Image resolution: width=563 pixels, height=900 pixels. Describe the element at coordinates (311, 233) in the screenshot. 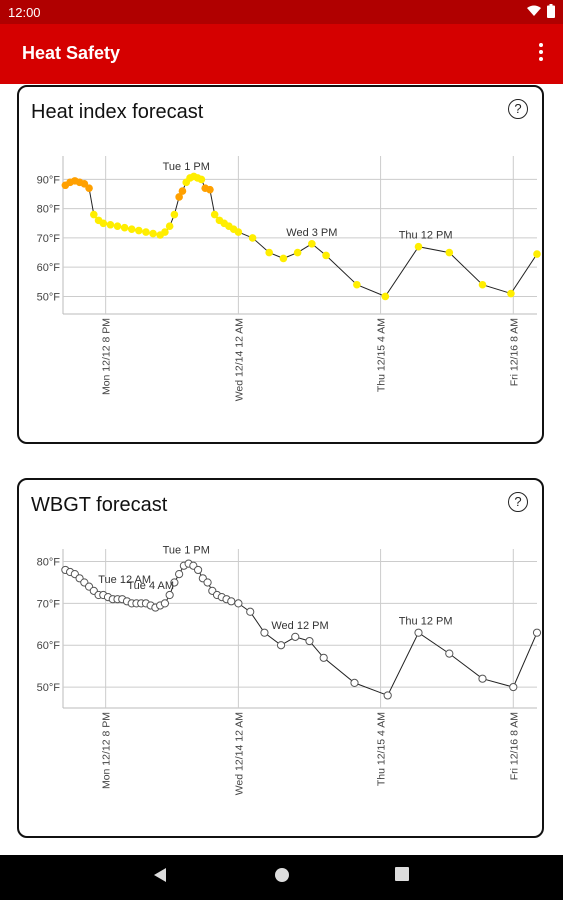

I see `point-annotation: Wed 3 PM` at that location.